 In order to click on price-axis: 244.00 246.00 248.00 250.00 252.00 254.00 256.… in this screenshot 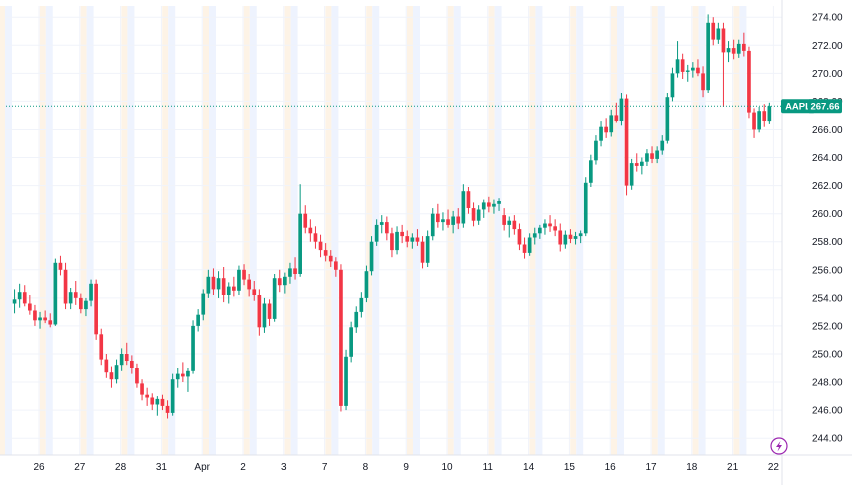, I will do `click(812, 242)`.